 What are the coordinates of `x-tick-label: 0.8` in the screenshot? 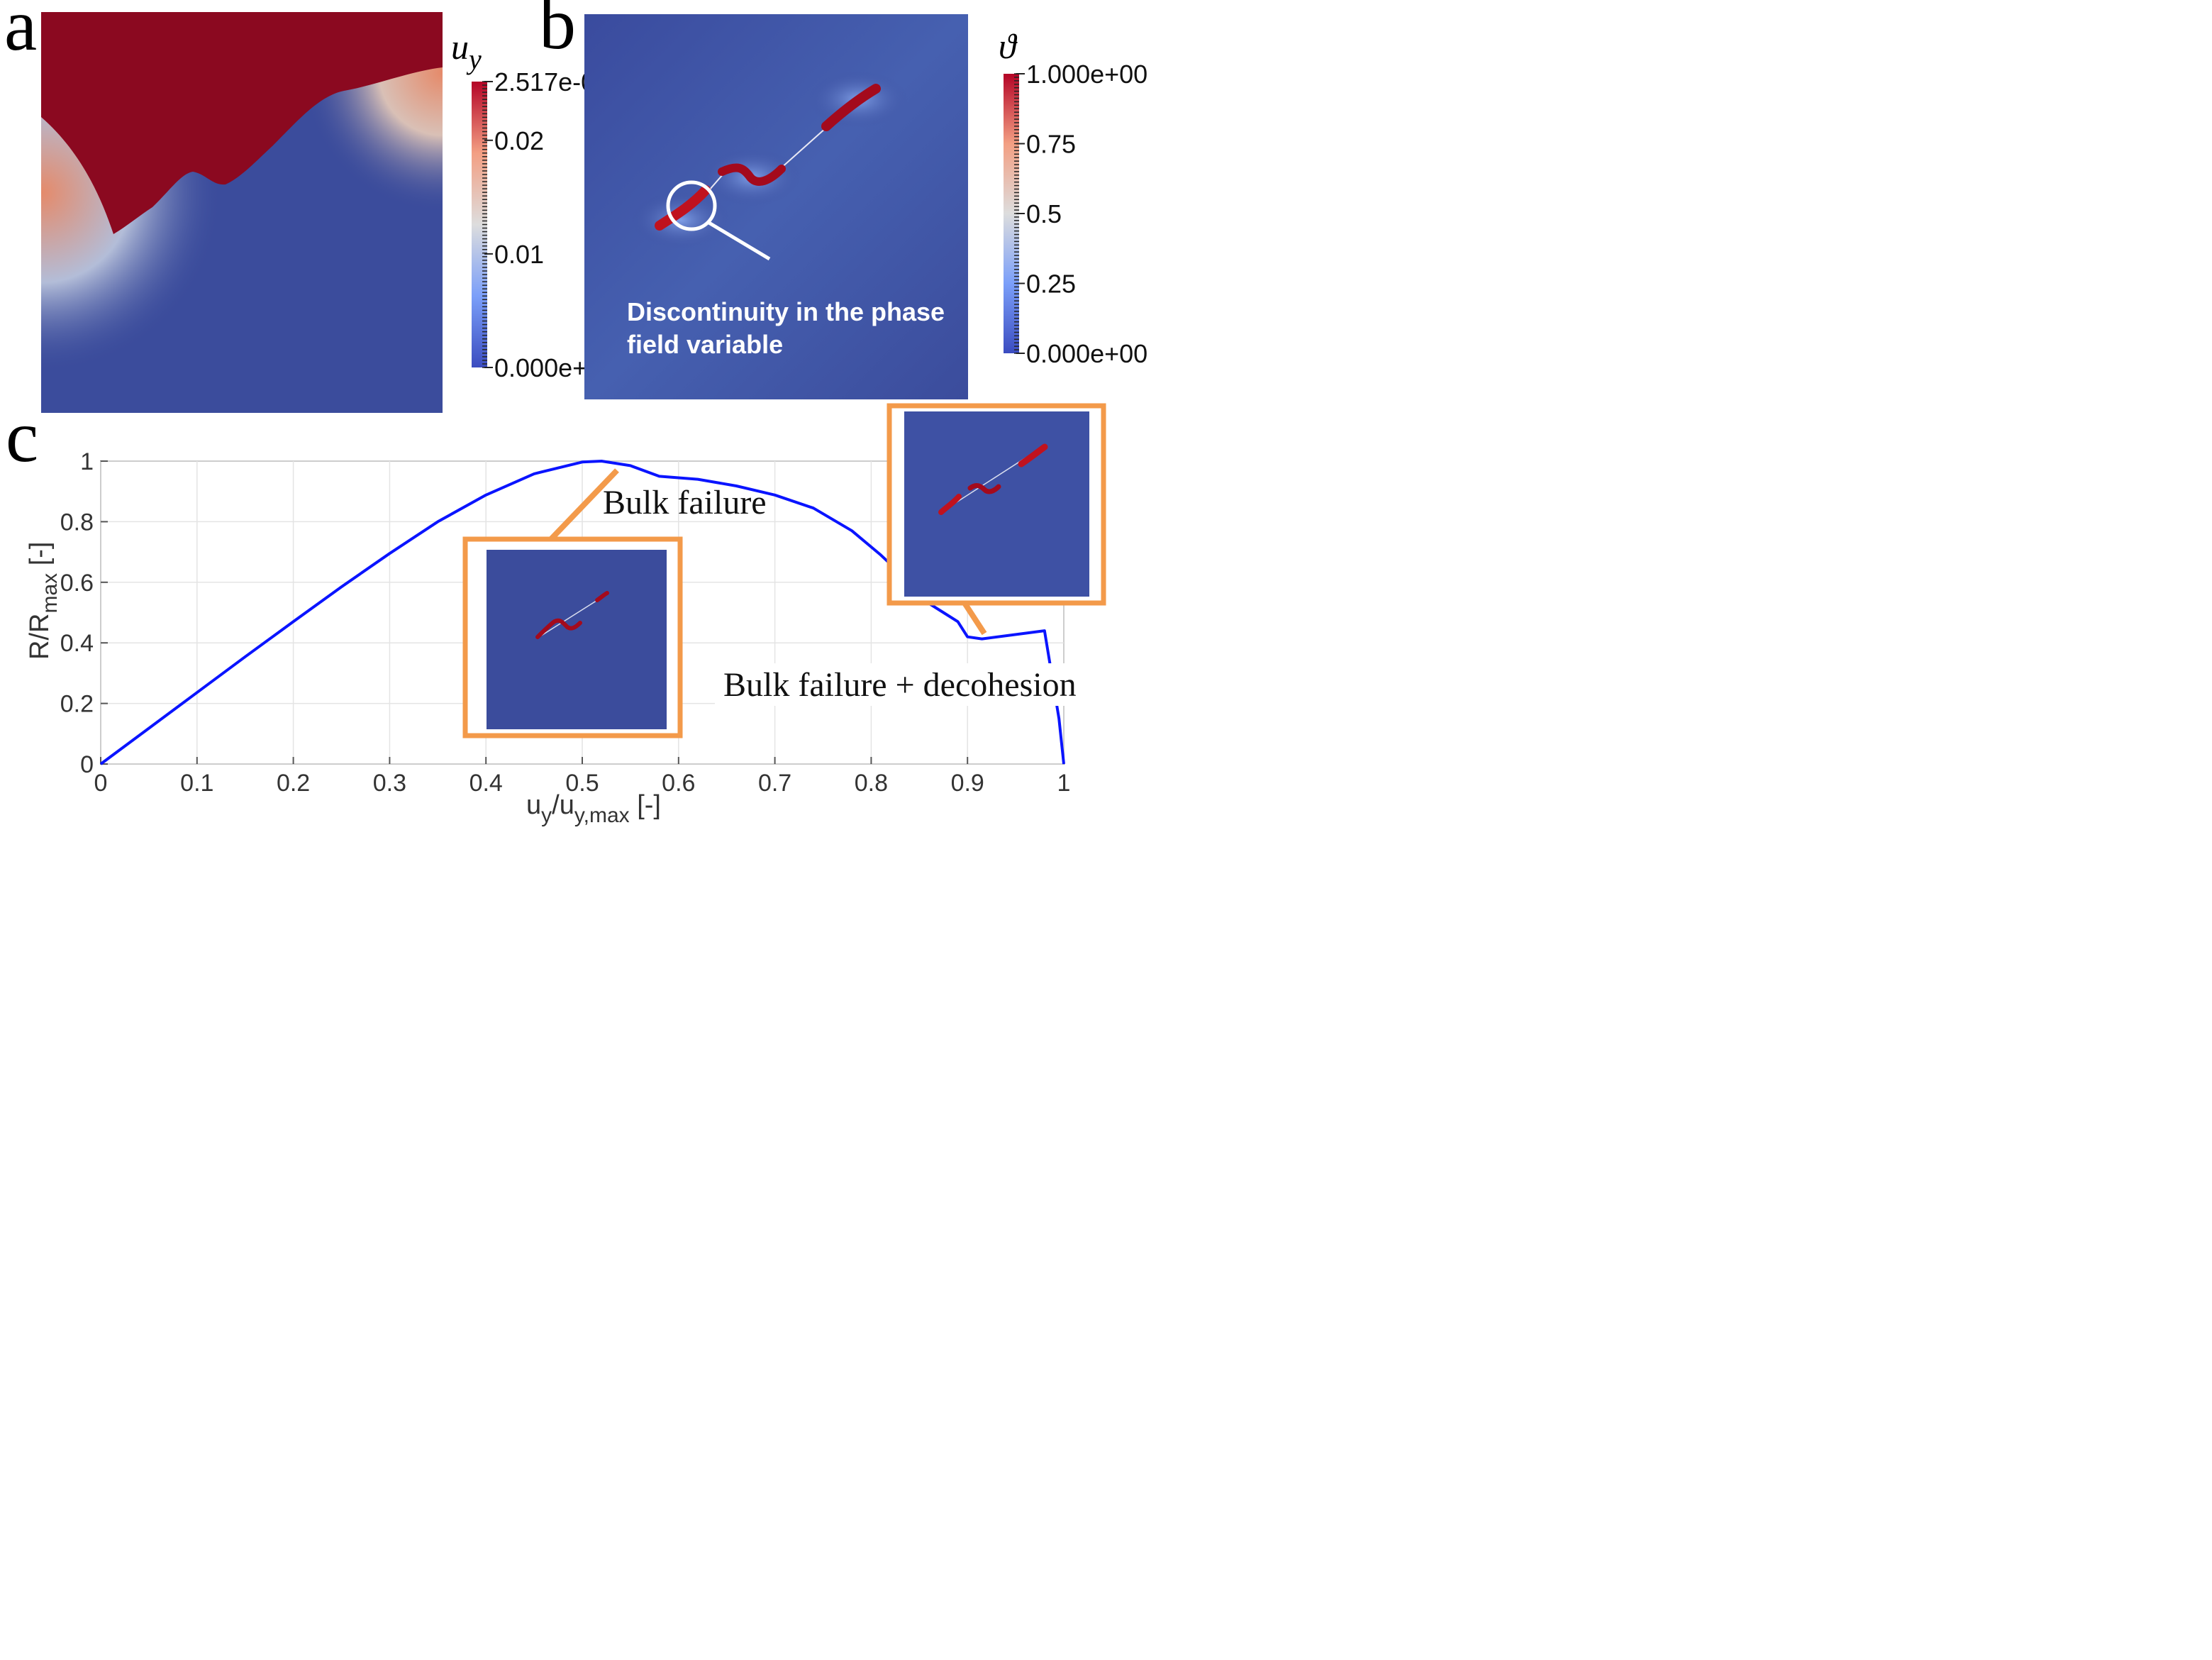 It's located at (871, 783).